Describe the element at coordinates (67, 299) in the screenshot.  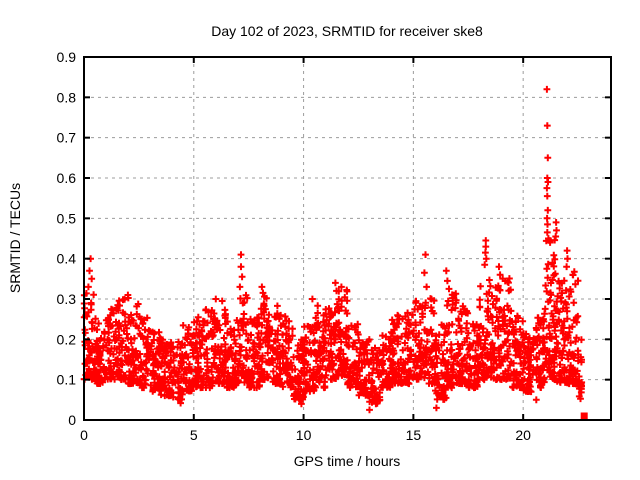
I see `y-tick-label: 0.3` at that location.